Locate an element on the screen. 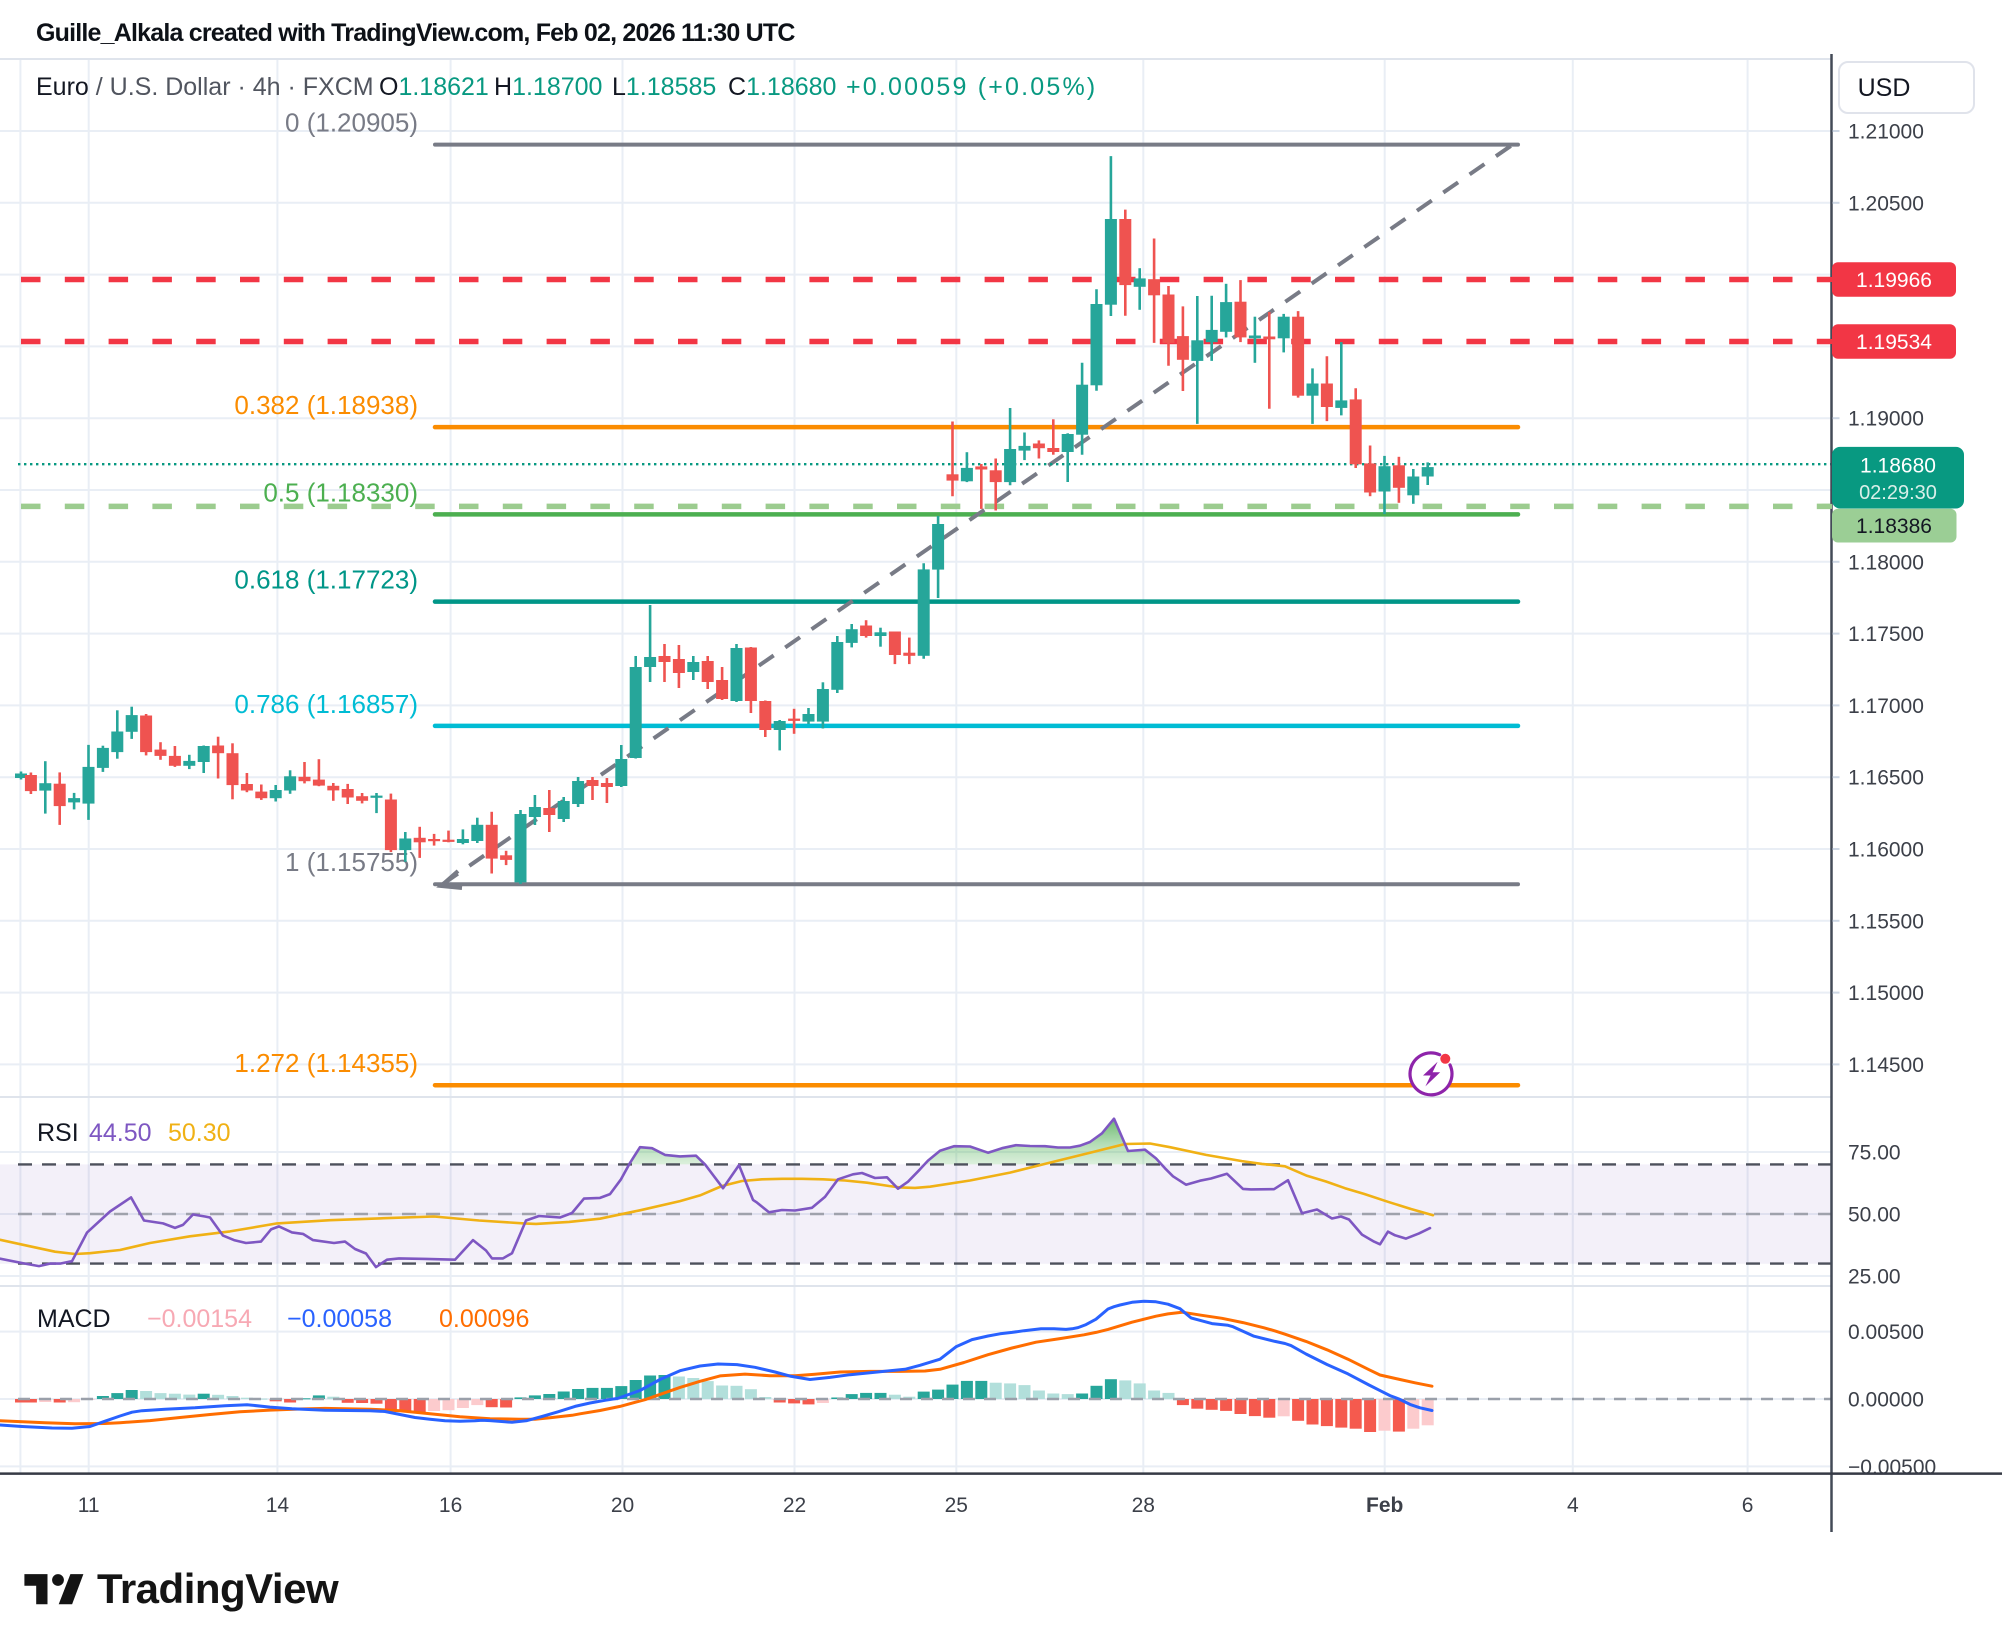 Image resolution: width=2002 pixels, height=1650 pixels. svg-text: Feb is located at coordinates (1384, 1505).